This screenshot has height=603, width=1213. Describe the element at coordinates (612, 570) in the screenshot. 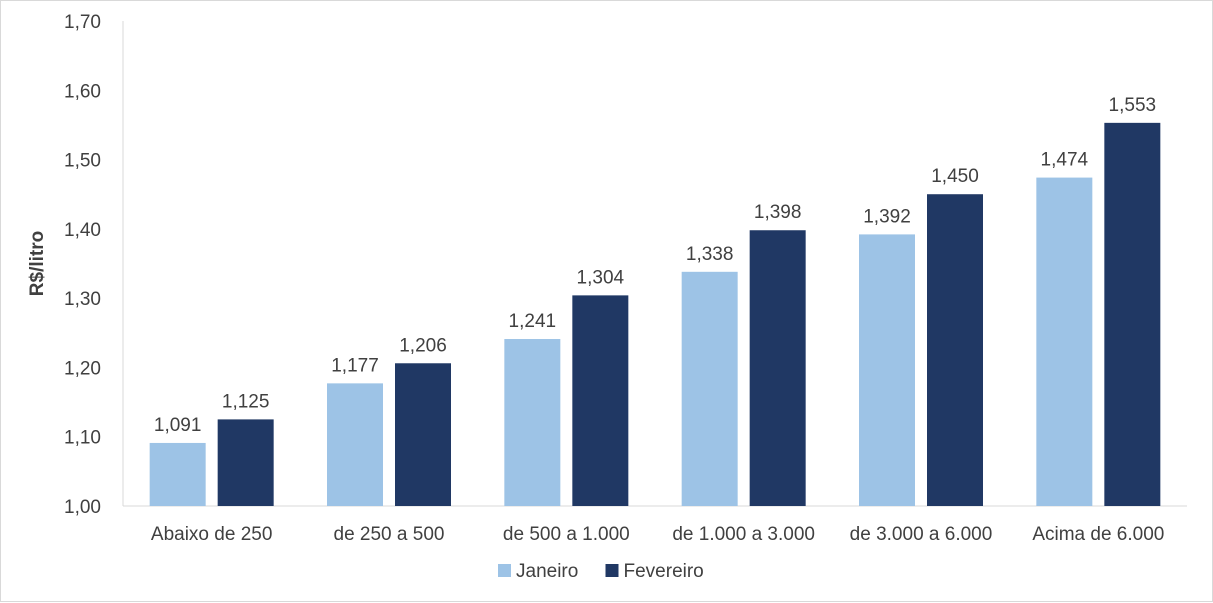

I see `legend-swatch-fevereiro` at that location.